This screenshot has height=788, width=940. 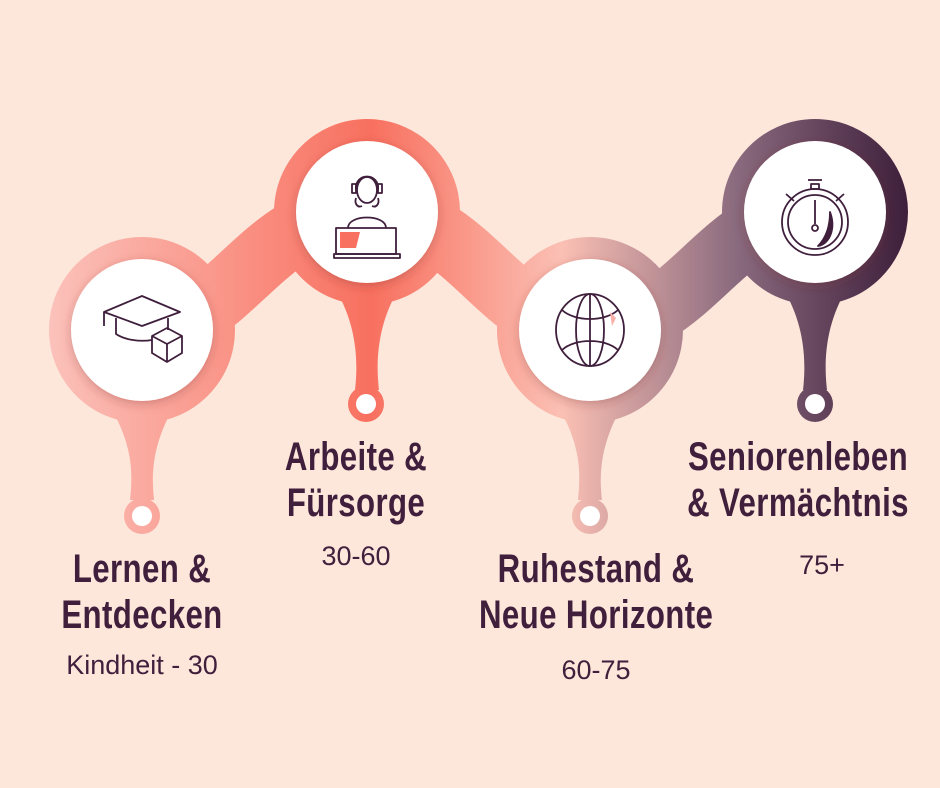 I want to click on title-line: Arbeite &, so click(x=356, y=457).